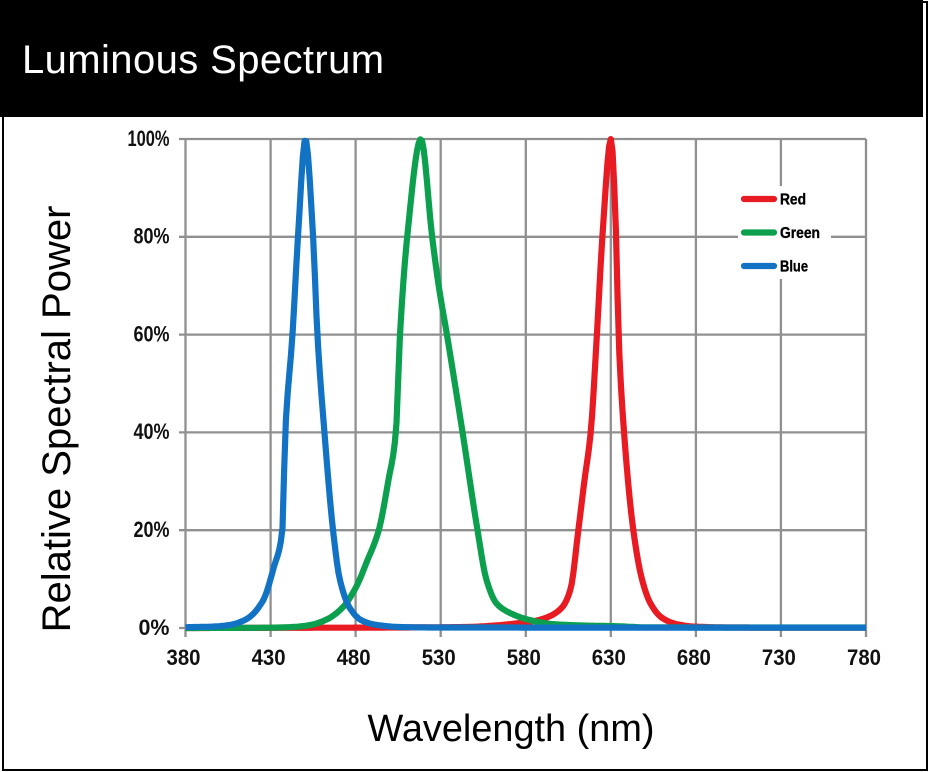  I want to click on svg-text: 40%, so click(152, 431).